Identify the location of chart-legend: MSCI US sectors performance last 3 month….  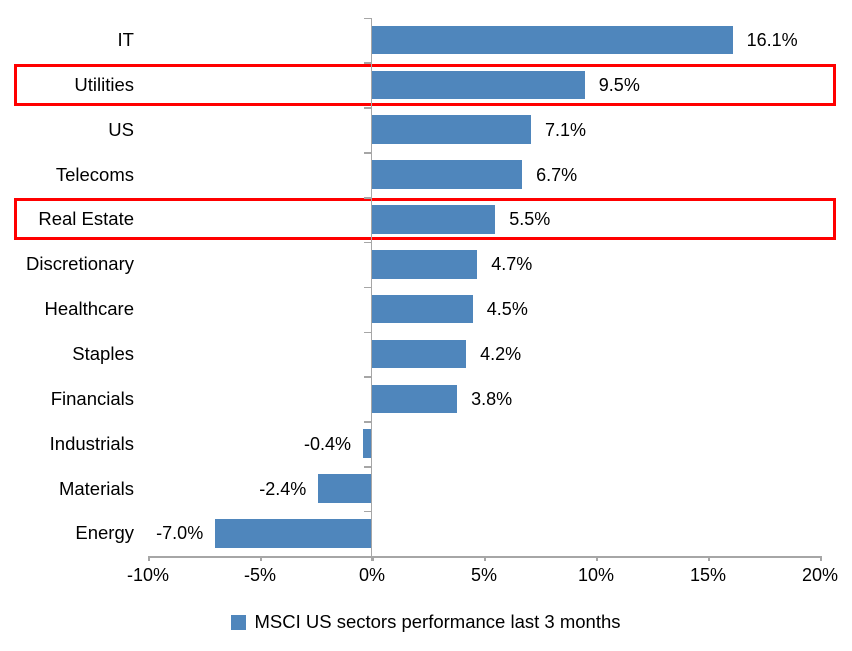
(426, 622).